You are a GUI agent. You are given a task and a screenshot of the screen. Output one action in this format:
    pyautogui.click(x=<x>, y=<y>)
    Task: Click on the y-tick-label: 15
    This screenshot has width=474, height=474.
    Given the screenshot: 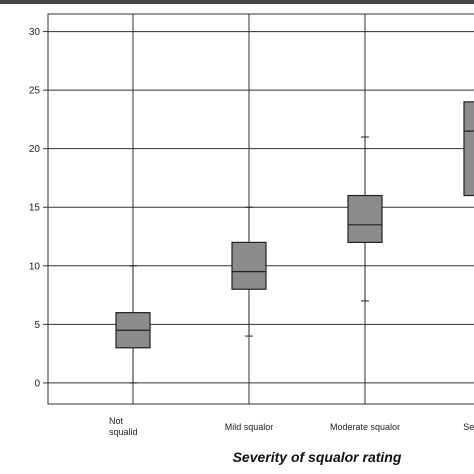 What is the action you would take?
    pyautogui.click(x=35, y=208)
    